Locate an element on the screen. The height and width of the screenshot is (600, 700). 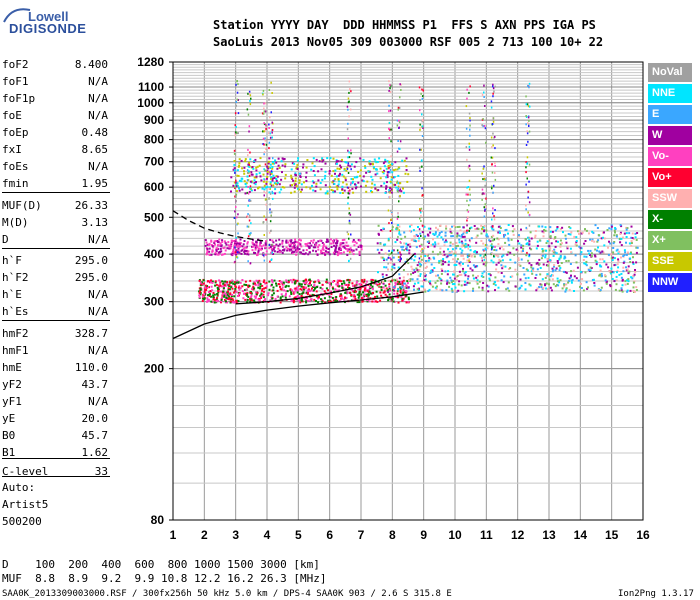
param-value: 26.33 is located at coordinates (91, 205).